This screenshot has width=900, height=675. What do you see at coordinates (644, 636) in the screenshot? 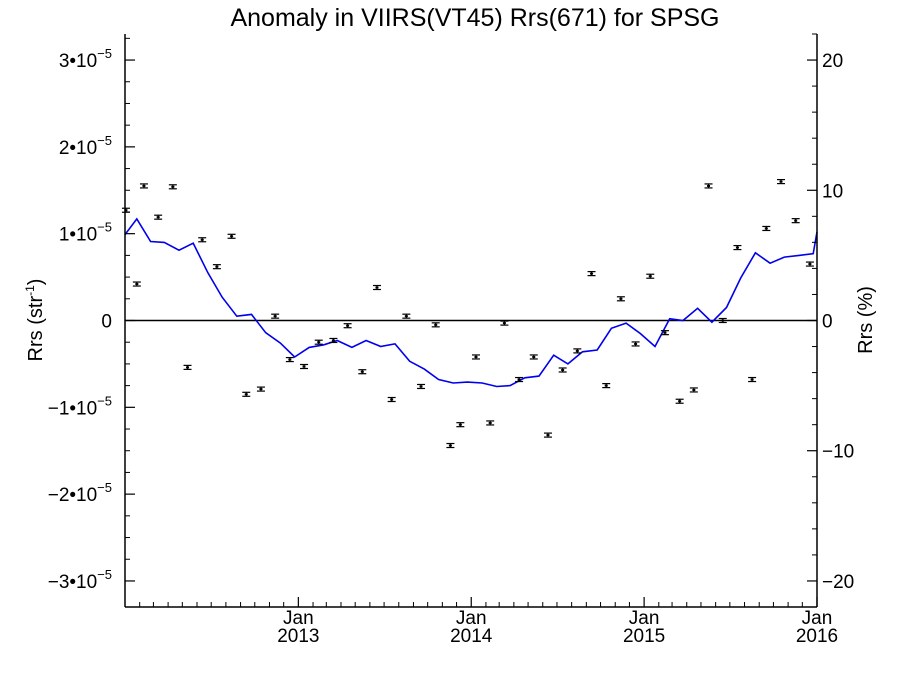
I see `x-tick-year-label: 2015` at bounding box center [644, 636].